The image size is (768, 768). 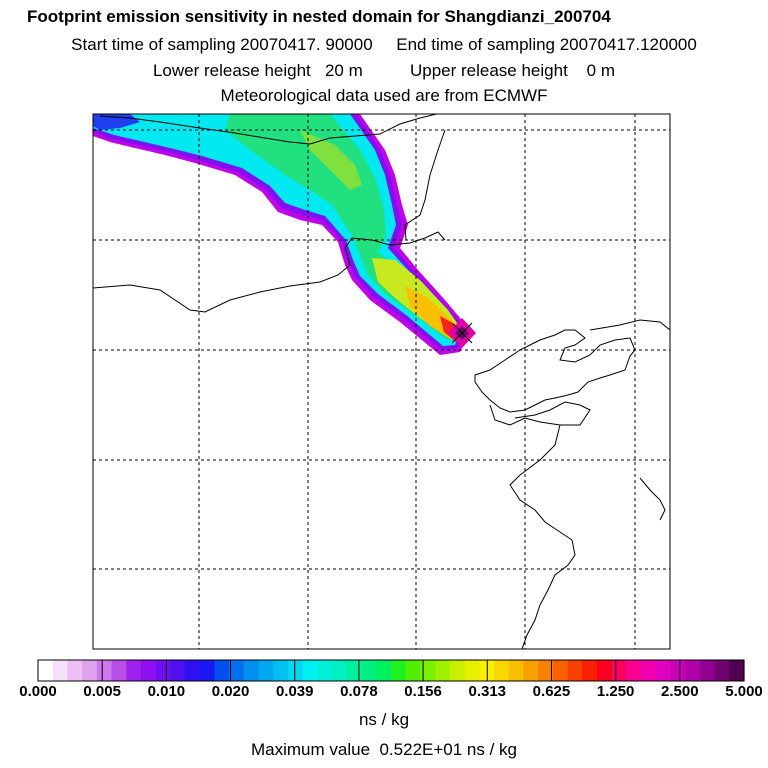 I want to click on coast-bohai, so click(x=555, y=371).